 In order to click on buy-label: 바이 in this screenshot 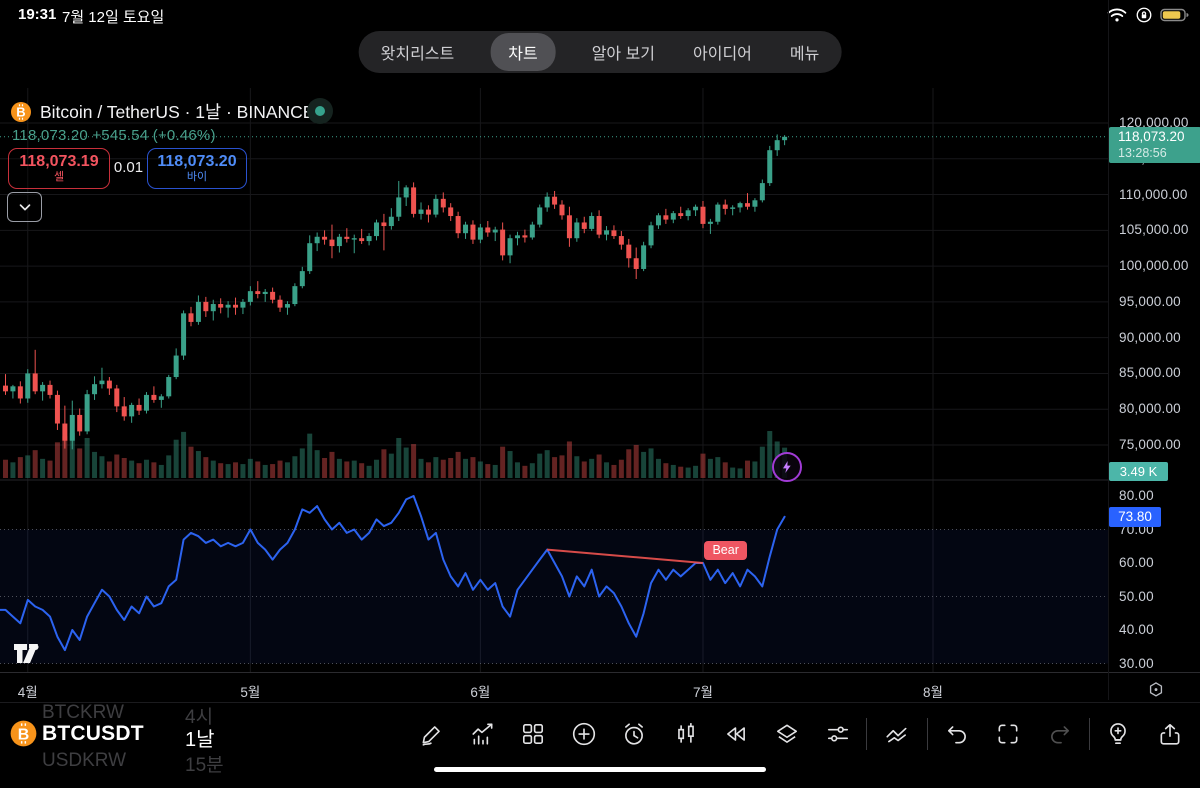, I will do `click(197, 176)`.